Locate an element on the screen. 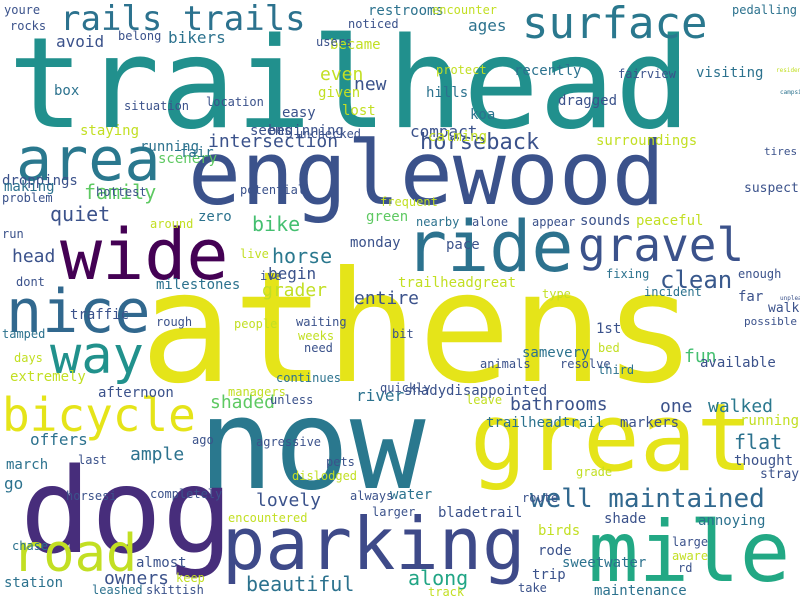  cloud-word: pace is located at coordinates (463, 245).